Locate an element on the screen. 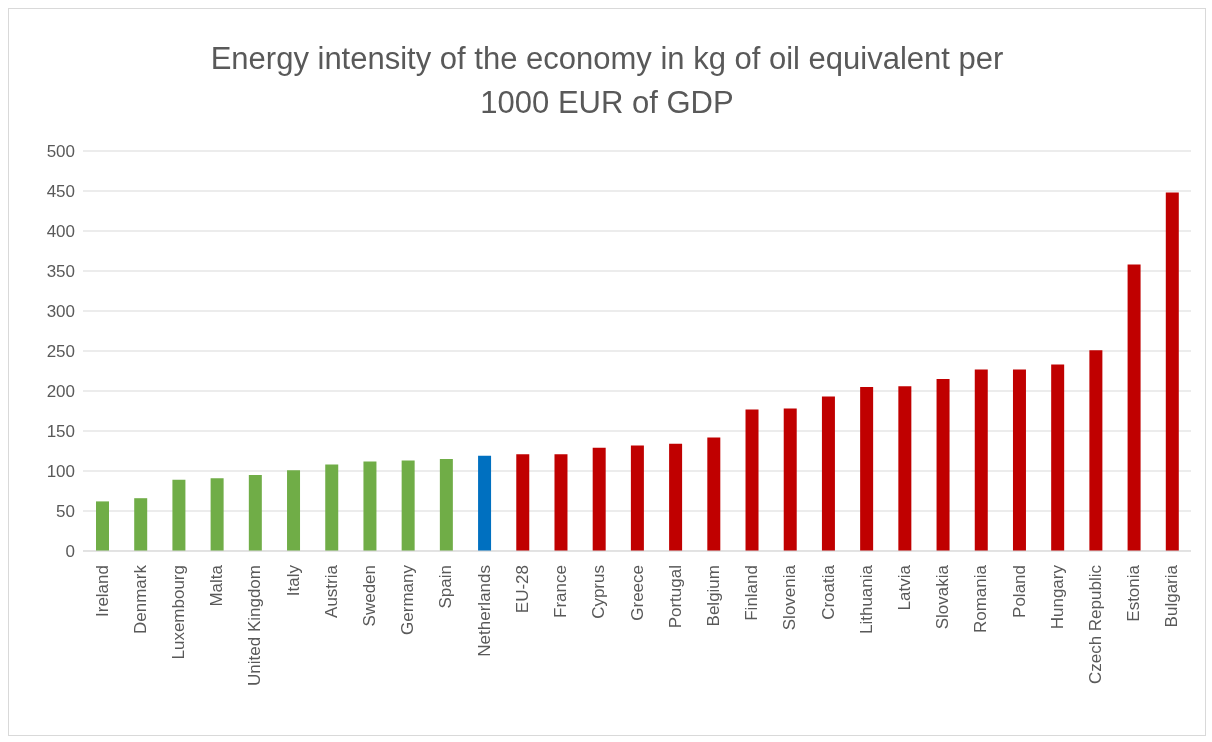 The image size is (1212, 742). y-tick-label: 300 is located at coordinates (60, 312).